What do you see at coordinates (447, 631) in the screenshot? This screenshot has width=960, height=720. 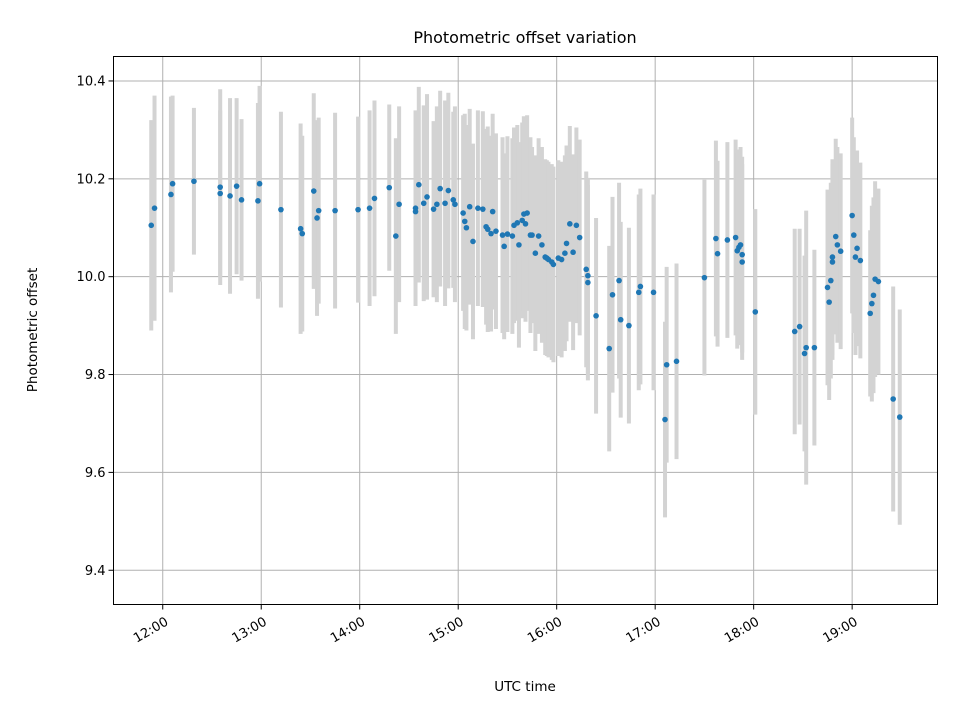 I see `x-tick-label: 15:00` at bounding box center [447, 631].